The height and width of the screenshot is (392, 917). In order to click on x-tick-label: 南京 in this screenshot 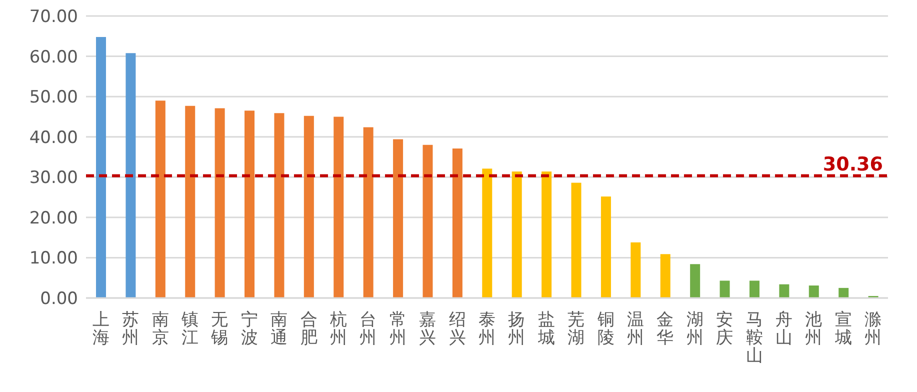, I will do `click(160, 329)`.